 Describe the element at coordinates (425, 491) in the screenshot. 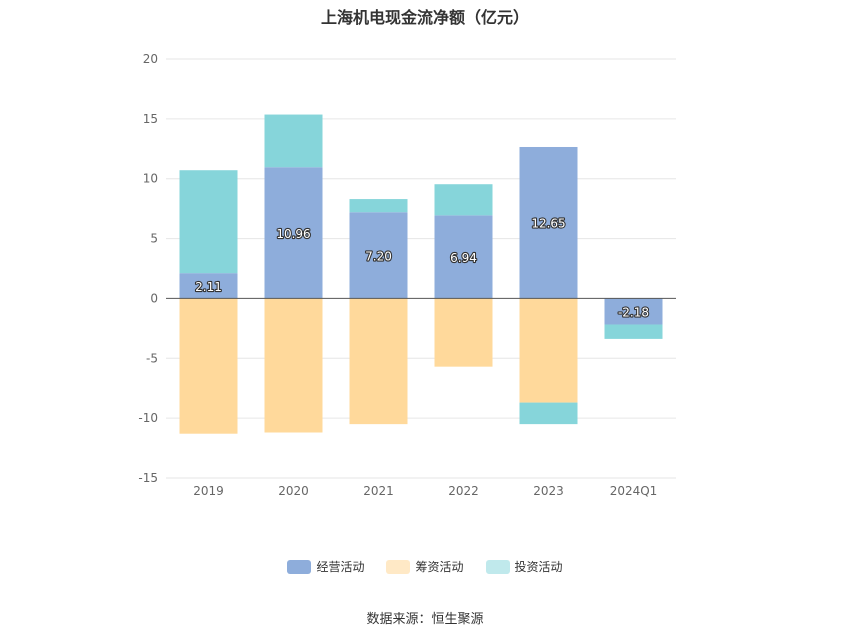

I see `x-axis-ticks: 2019 2020 2021 2022 2023 2024Q1` at that location.